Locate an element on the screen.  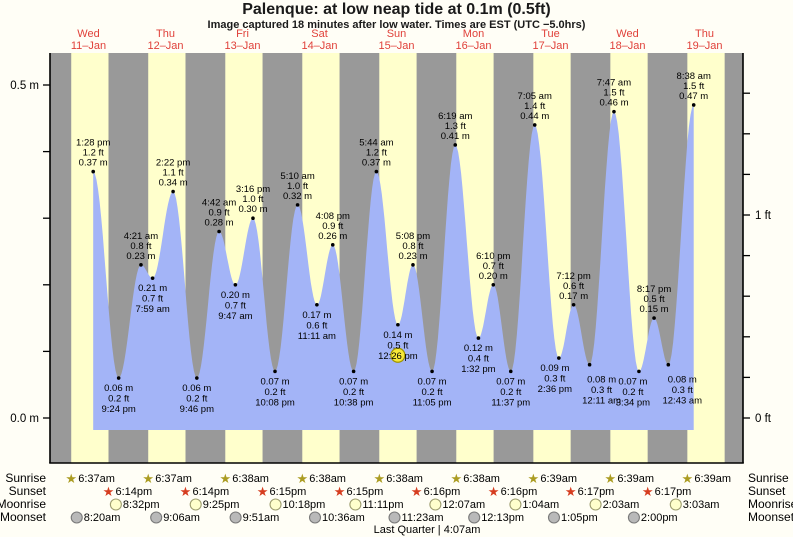
tide-annotation-low: 3:34 pm is located at coordinates (633, 402).